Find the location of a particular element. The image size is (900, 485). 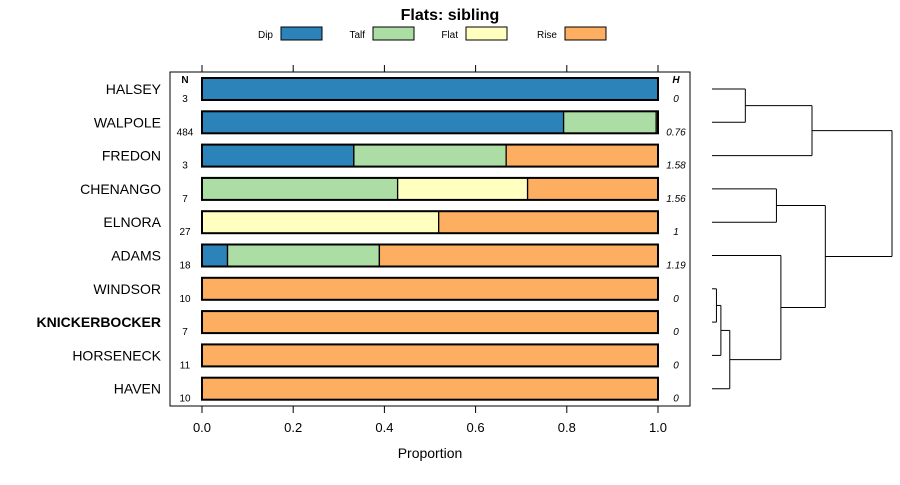

bar-row-windsor is located at coordinates (430, 288).